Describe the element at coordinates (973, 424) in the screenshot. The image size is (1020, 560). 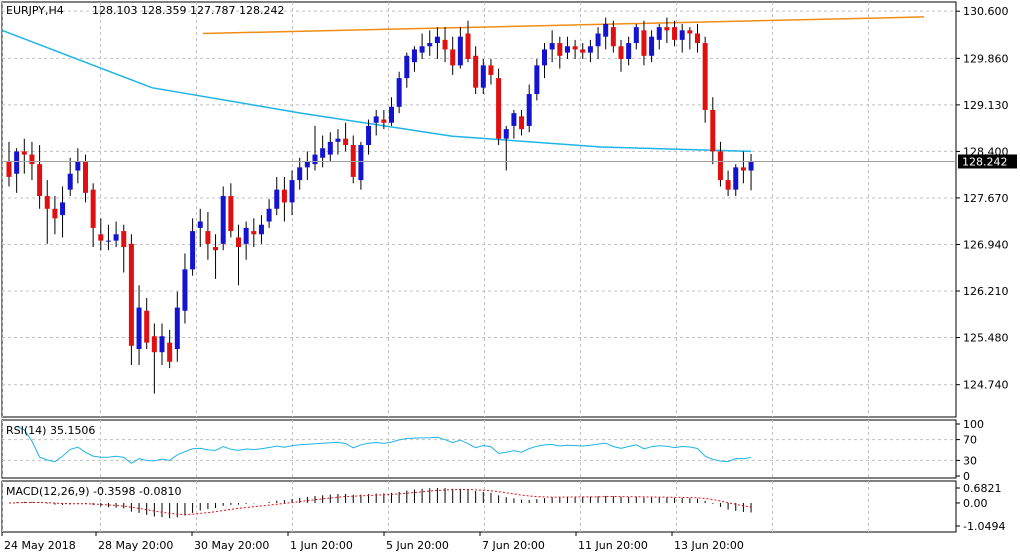
I see `rsi-tick-label: 100` at that location.